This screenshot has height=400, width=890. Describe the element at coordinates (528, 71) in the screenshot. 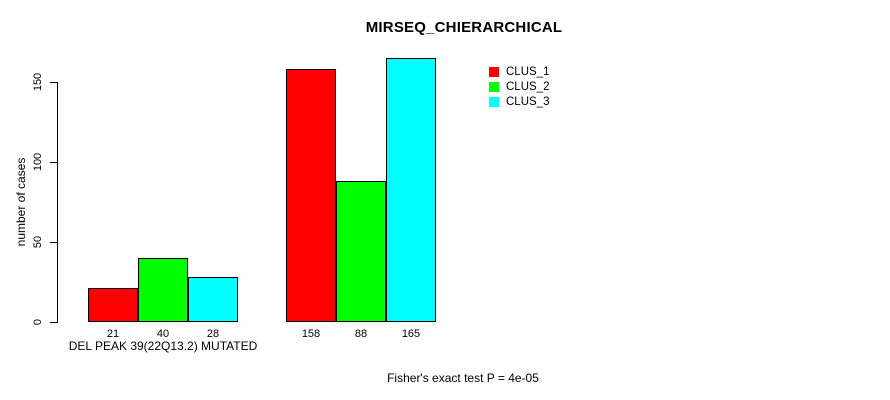

I see `legend-label: CLUS_1` at that location.